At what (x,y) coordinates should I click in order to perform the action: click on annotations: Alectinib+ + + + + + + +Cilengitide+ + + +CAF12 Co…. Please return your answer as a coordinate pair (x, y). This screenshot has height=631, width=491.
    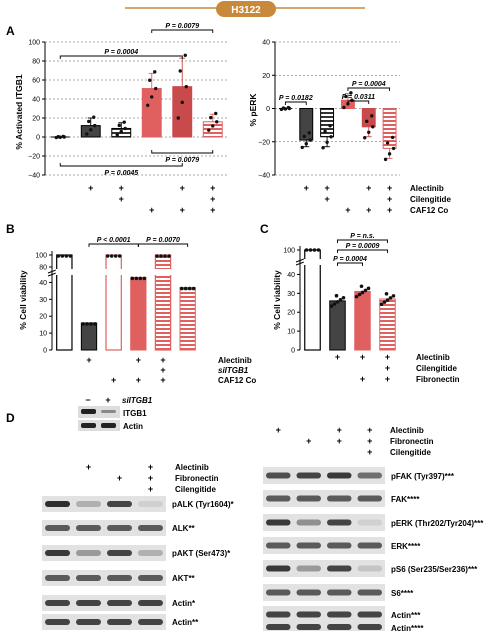
    Looking at the image, I should click on (269, 199).